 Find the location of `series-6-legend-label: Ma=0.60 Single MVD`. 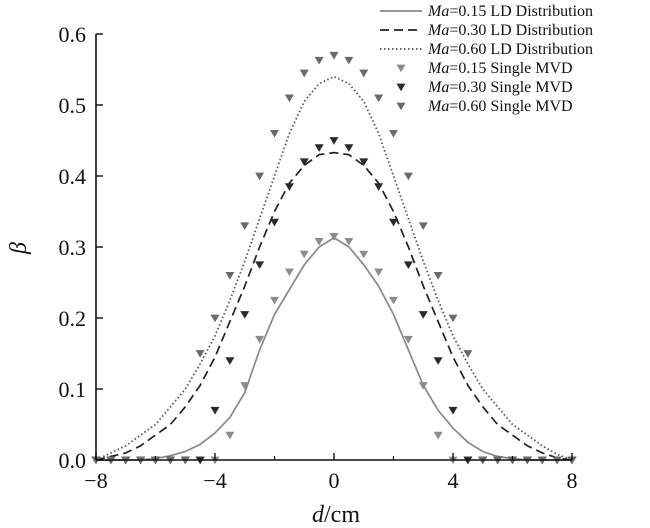

series-6-legend-label: Ma=0.60 Single MVD is located at coordinates (500, 106).